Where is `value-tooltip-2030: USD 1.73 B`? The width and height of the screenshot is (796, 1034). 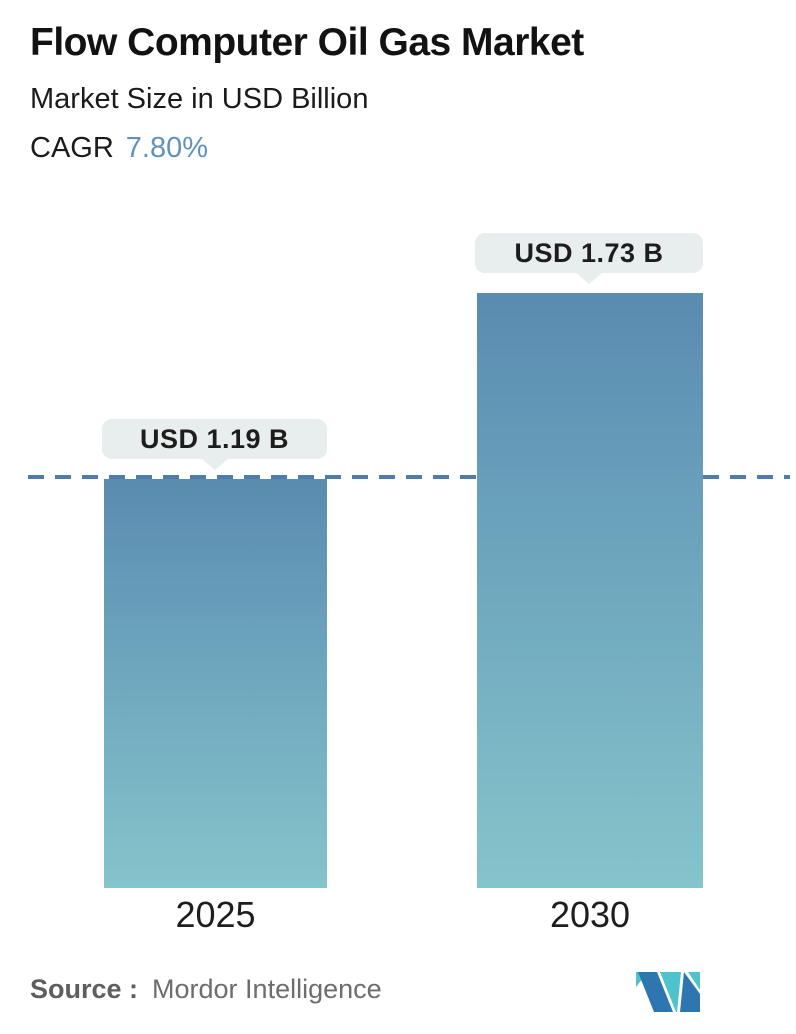
value-tooltip-2030: USD 1.73 B is located at coordinates (589, 258).